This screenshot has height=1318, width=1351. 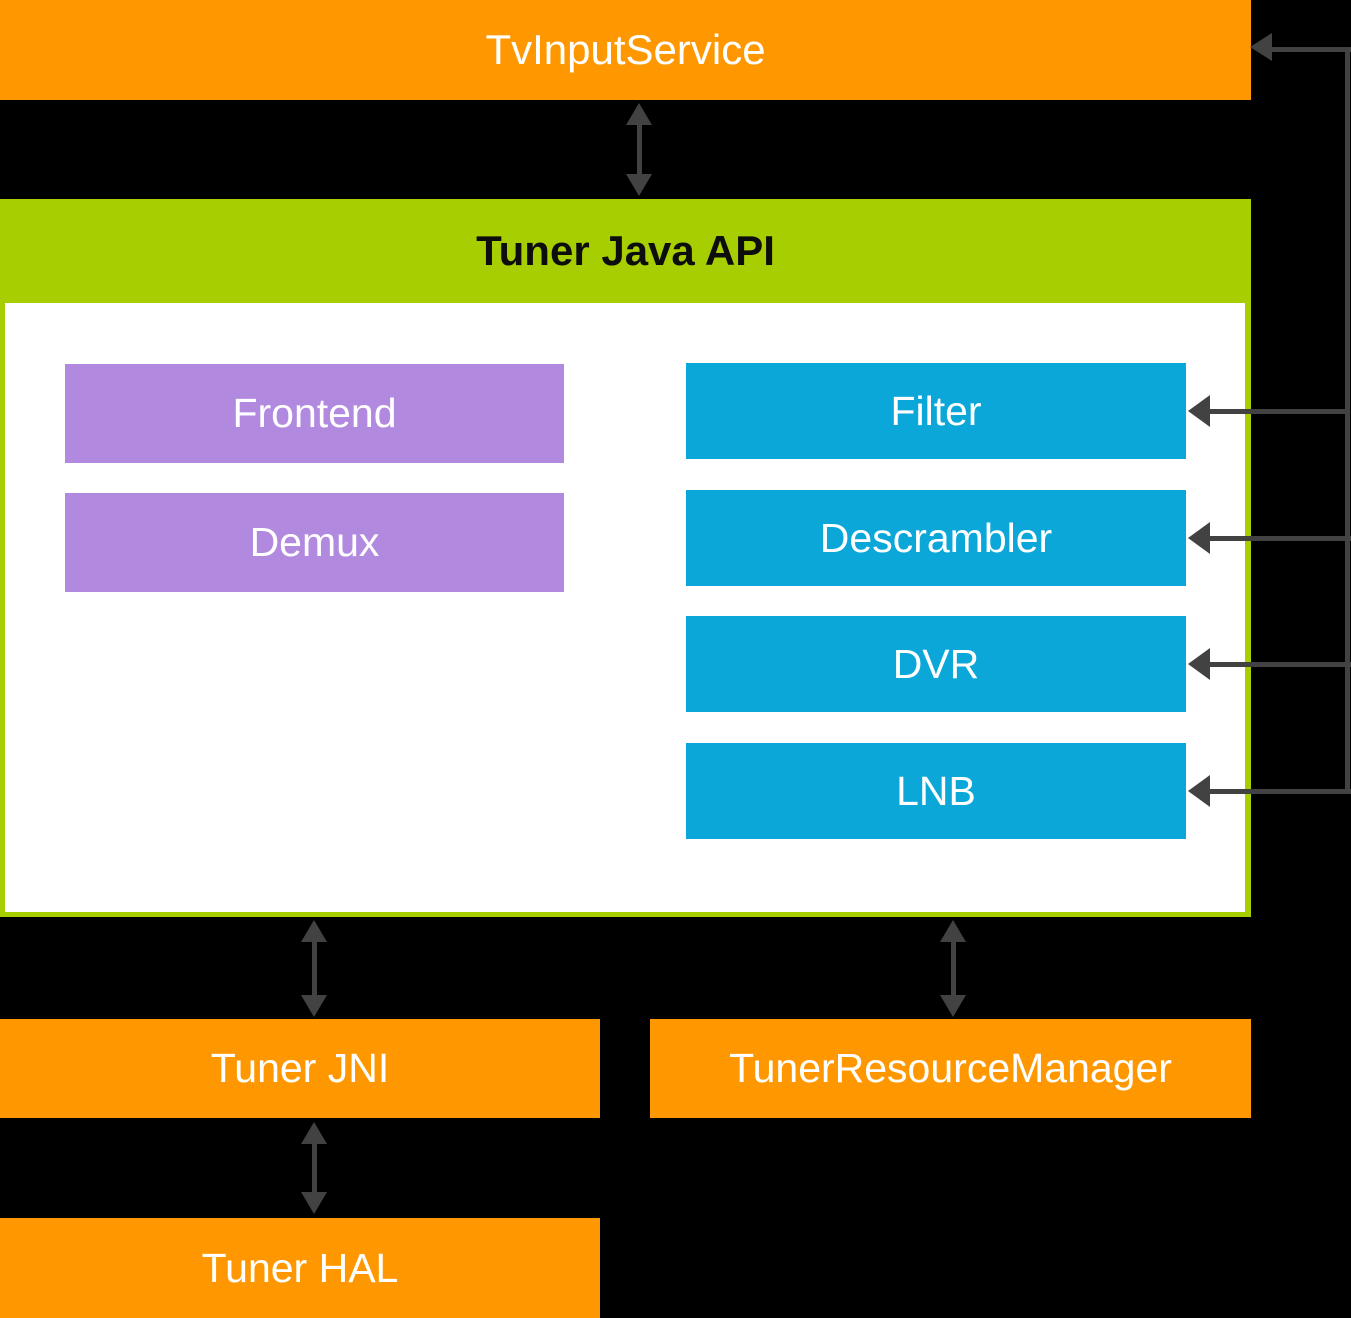 What do you see at coordinates (1199, 791) in the screenshot?
I see `arrow-bus-to-lnb-head-icon` at bounding box center [1199, 791].